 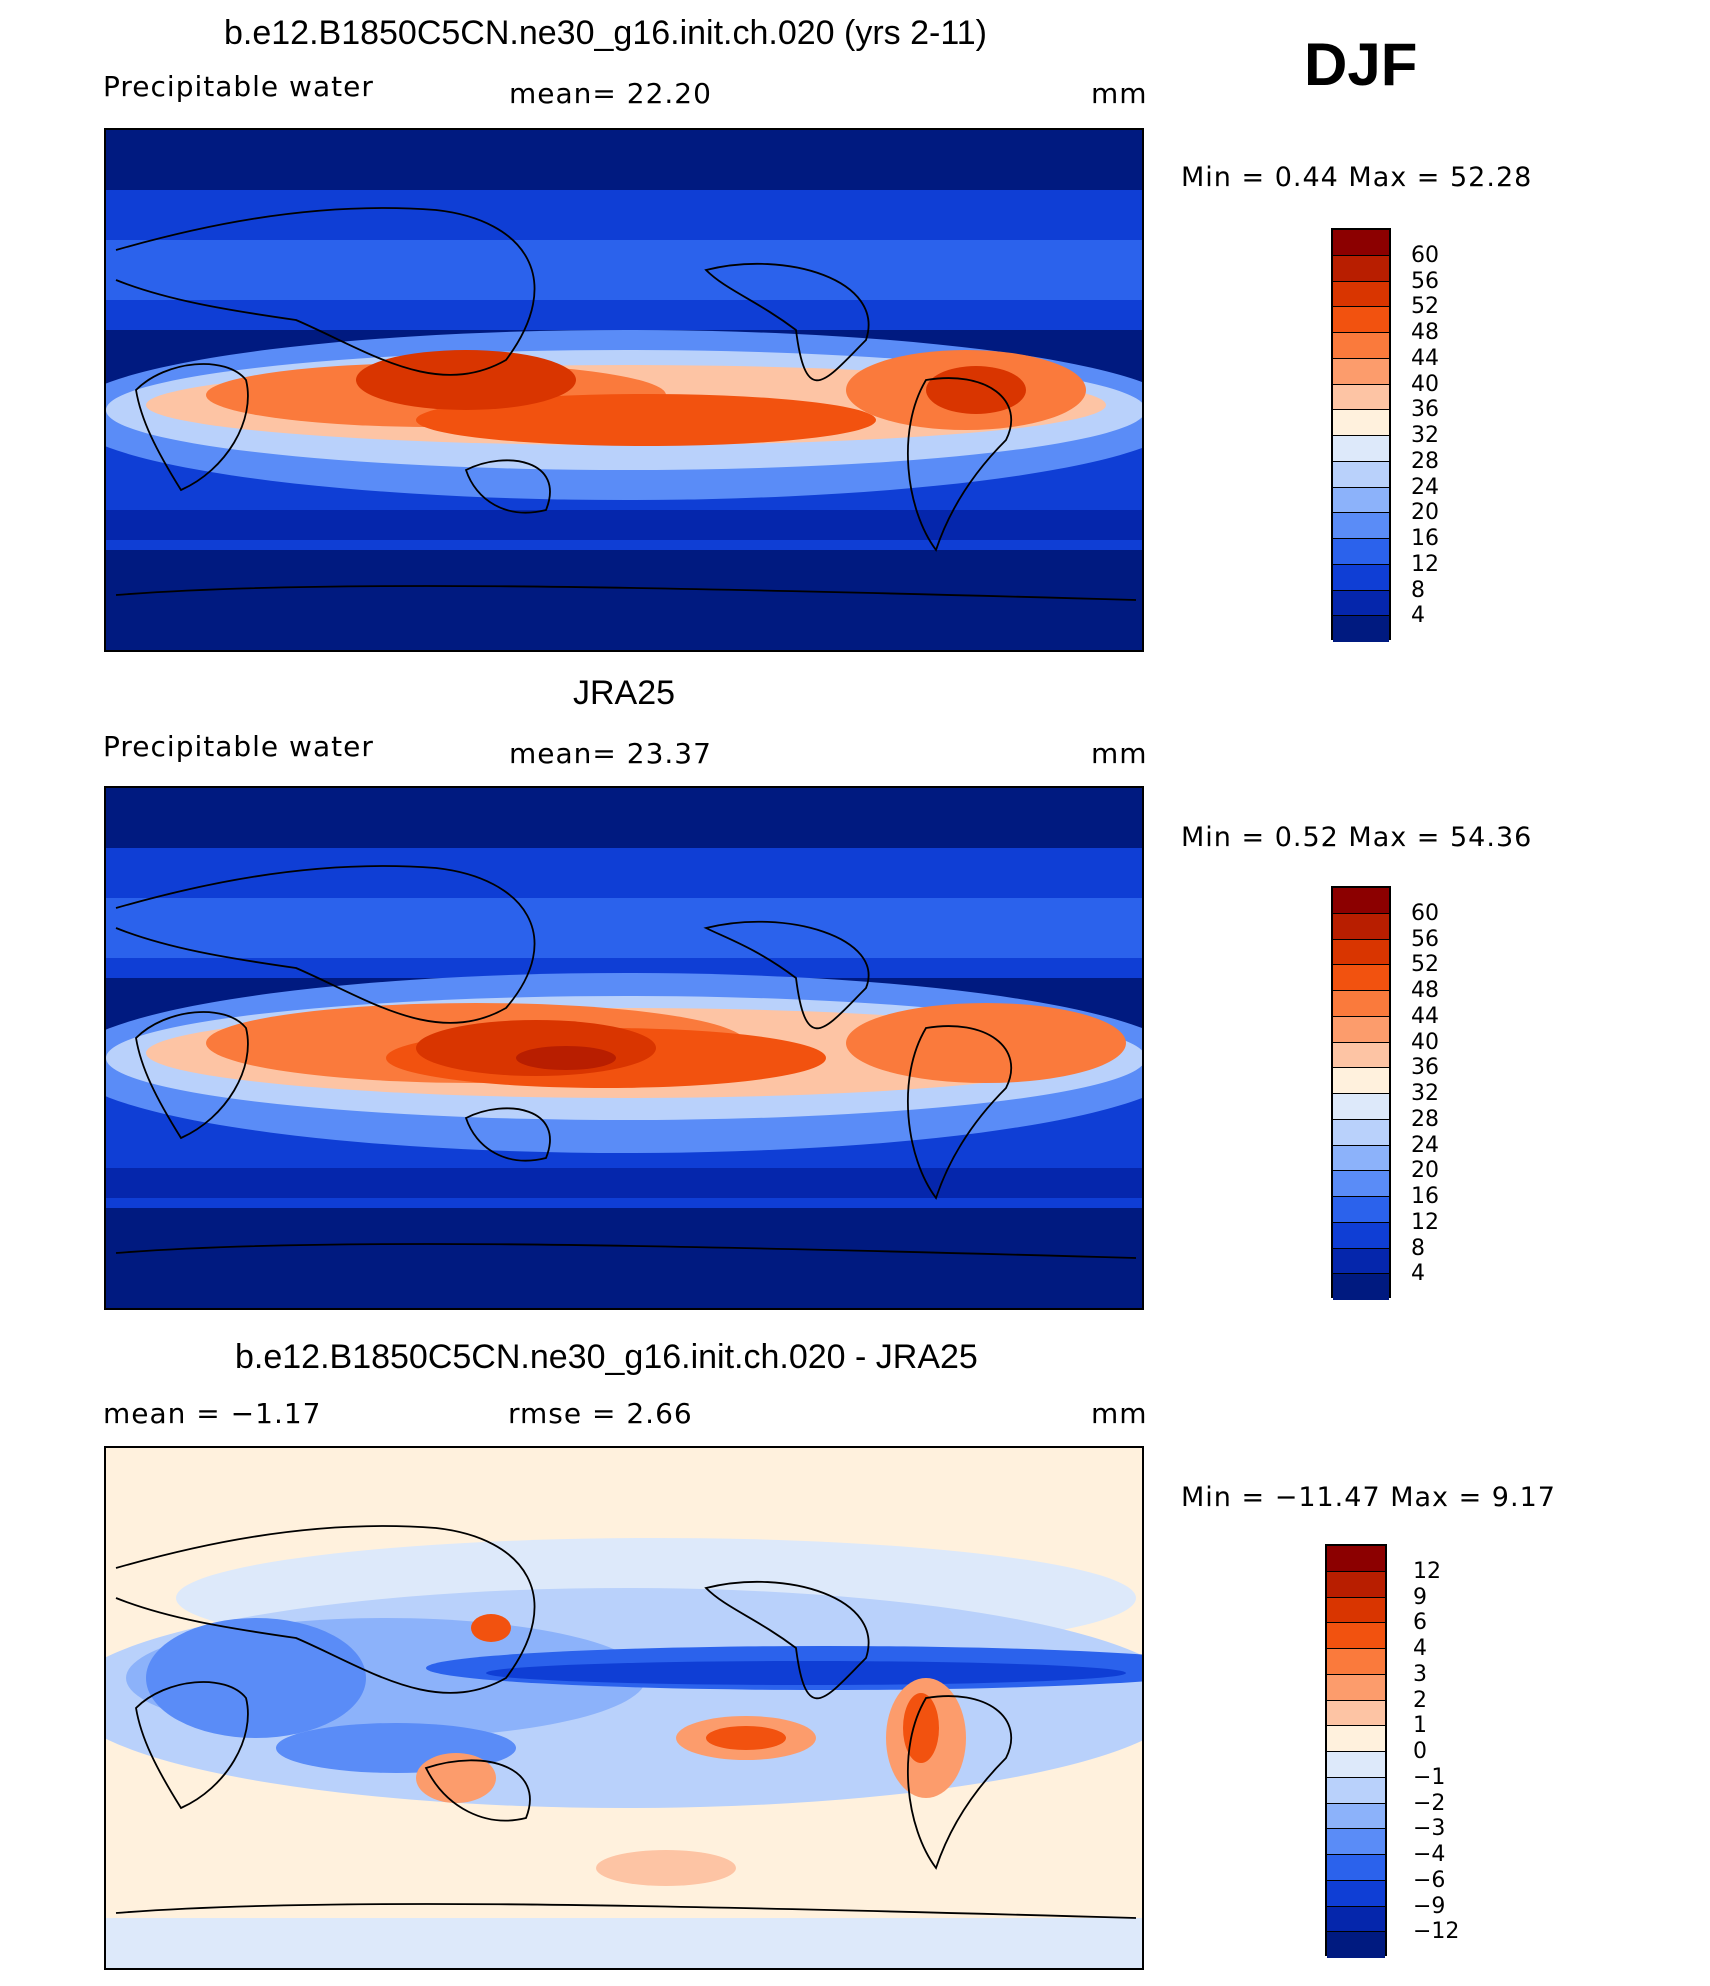 What do you see at coordinates (1357, 177) in the screenshot?
I see `panel-model-minmax: Min = 0.44 Max = 52.28` at bounding box center [1357, 177].